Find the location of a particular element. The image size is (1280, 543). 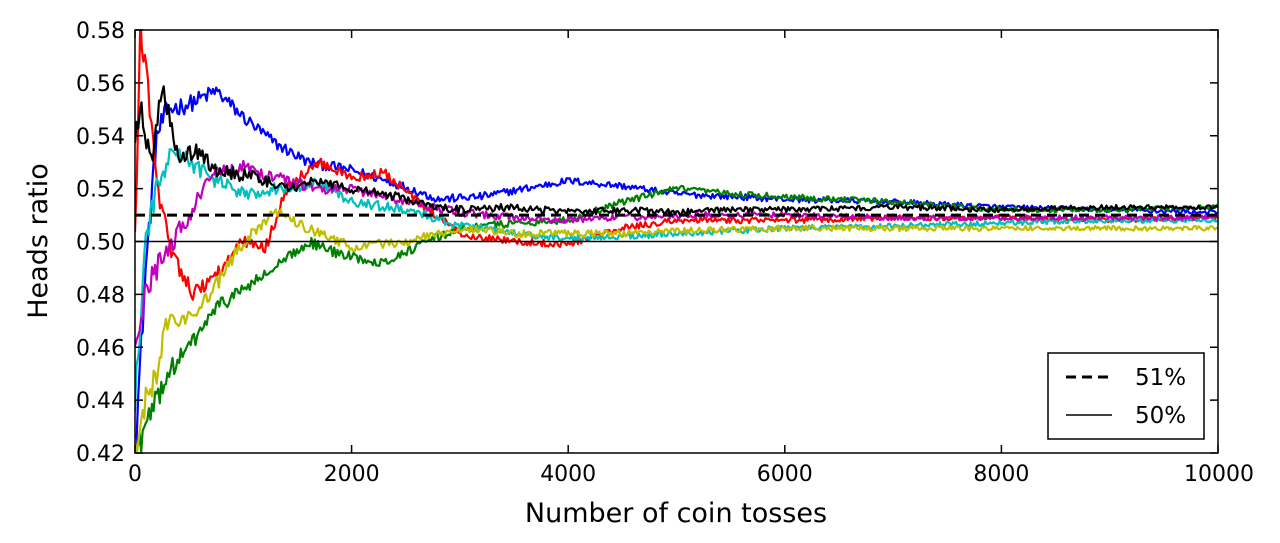

x-tick-label: 6000 is located at coordinates (785, 474).